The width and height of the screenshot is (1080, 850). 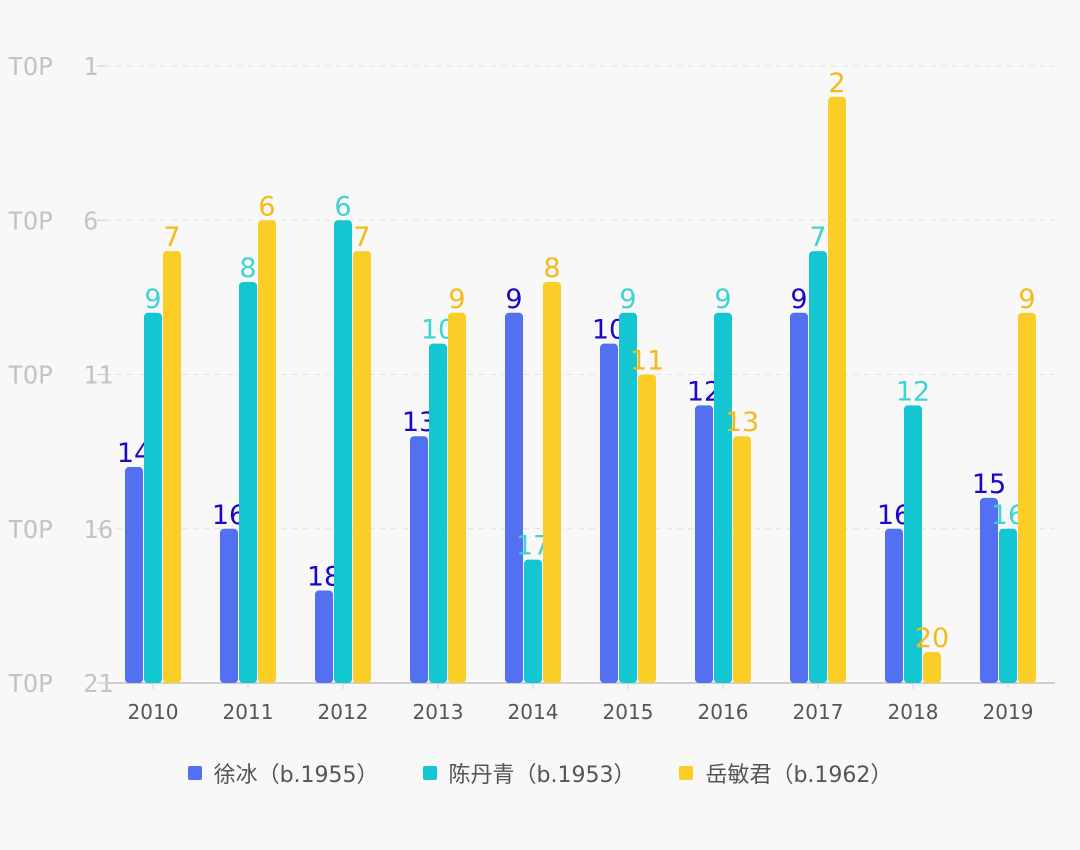 I want to click on x-tick-label: 2014, so click(x=533, y=712).